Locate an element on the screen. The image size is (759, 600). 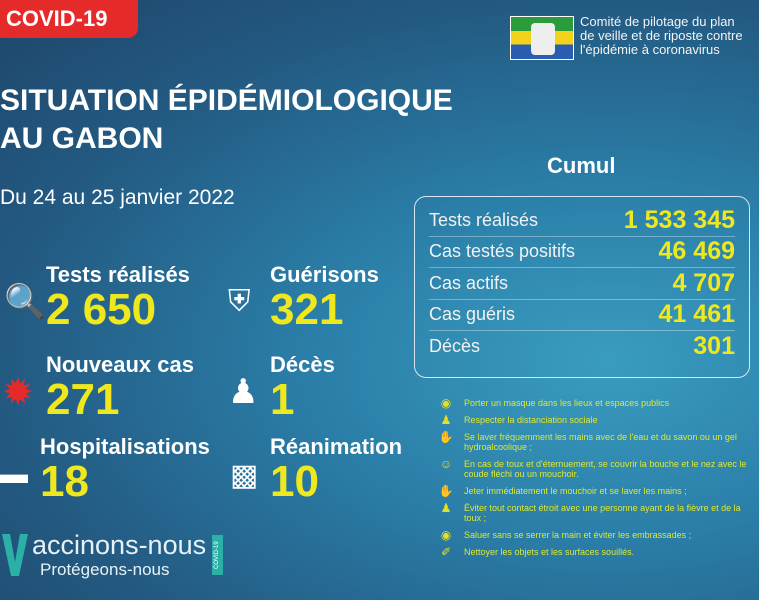
covid-badge: COVID-19 is located at coordinates (69, 19).